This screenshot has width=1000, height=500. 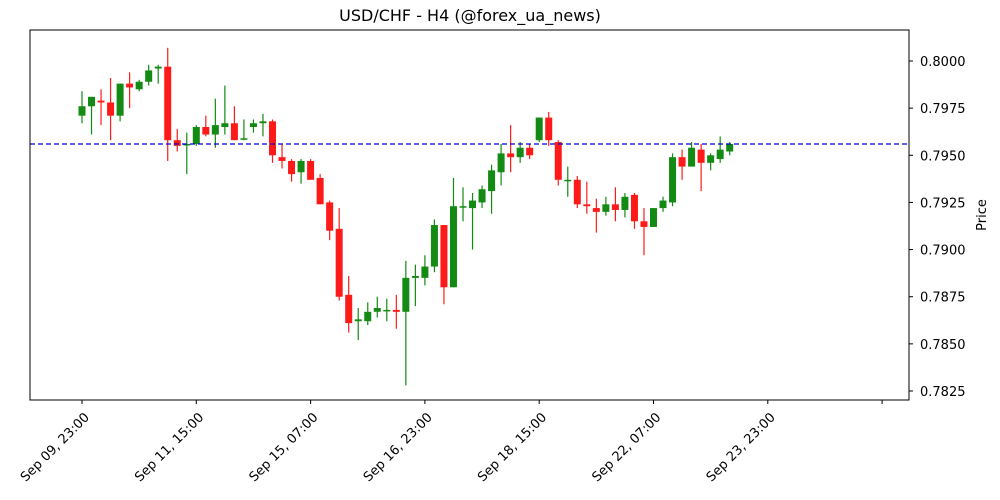 I want to click on x-tick-label: Sep 16, 23:00, so click(x=398, y=447).